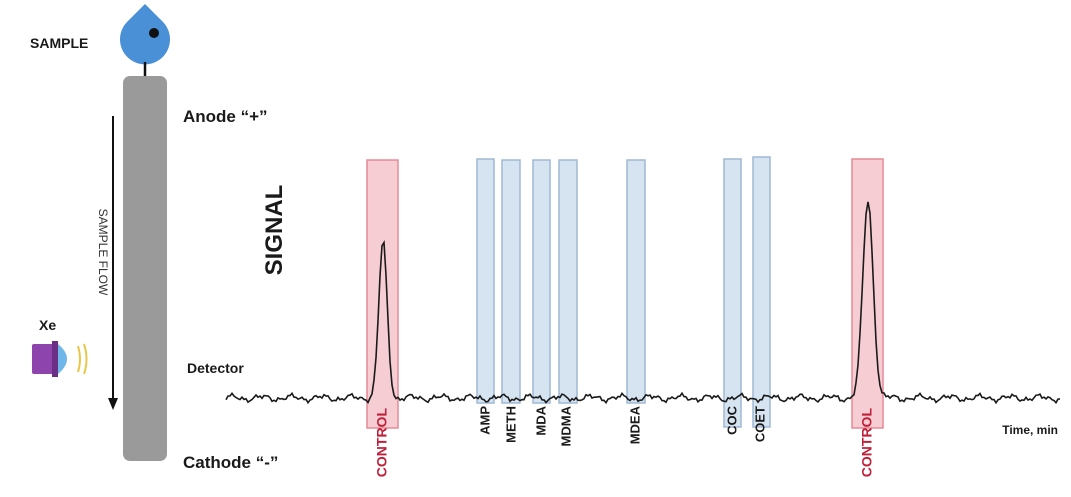 The width and height of the screenshot is (1071, 497). I want to click on band-labels: CONTROL AMP METH MDA MDMA MDEA COC COET CONTROL, so click(624, 441).